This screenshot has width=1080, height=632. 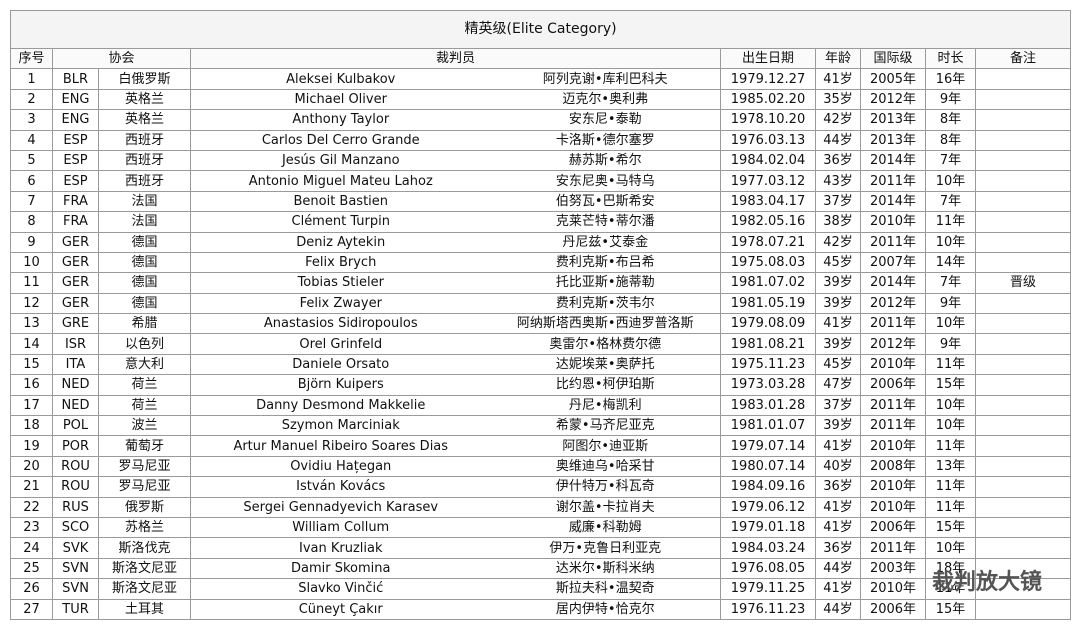 What do you see at coordinates (540, 29) in the screenshot?
I see `table-title: 精英级(Elite Category)` at bounding box center [540, 29].